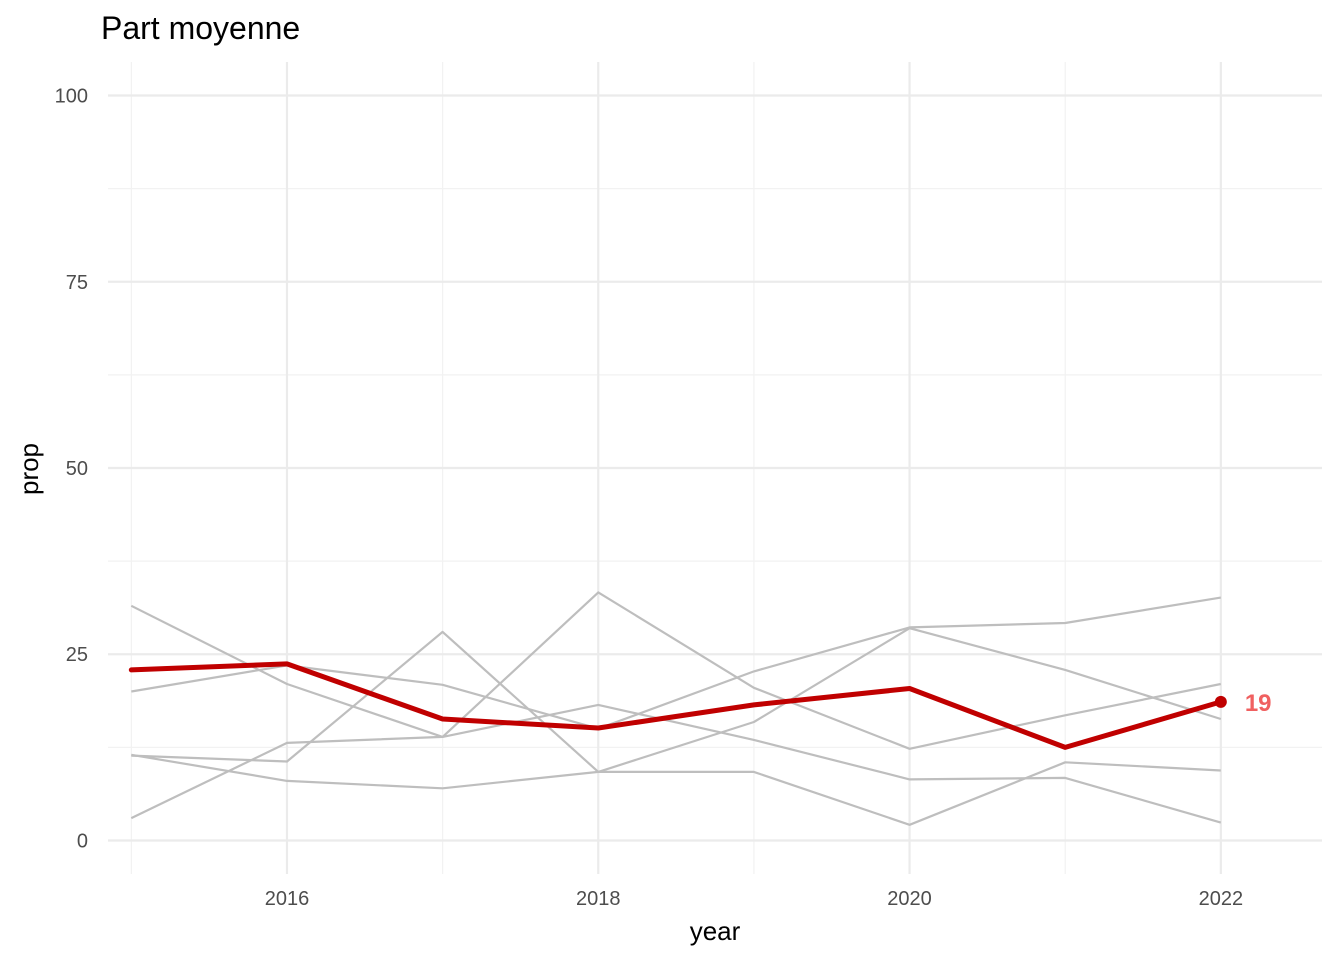 The image size is (1344, 960). I want to click on highlight-end-label: 19, so click(1258, 703).